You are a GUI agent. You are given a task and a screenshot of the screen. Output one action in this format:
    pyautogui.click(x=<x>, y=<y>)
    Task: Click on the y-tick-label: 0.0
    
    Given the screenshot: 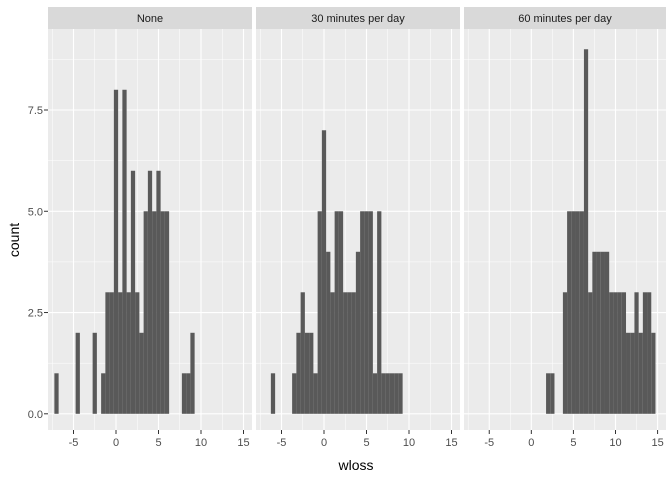 What is the action you would take?
    pyautogui.click(x=35, y=415)
    